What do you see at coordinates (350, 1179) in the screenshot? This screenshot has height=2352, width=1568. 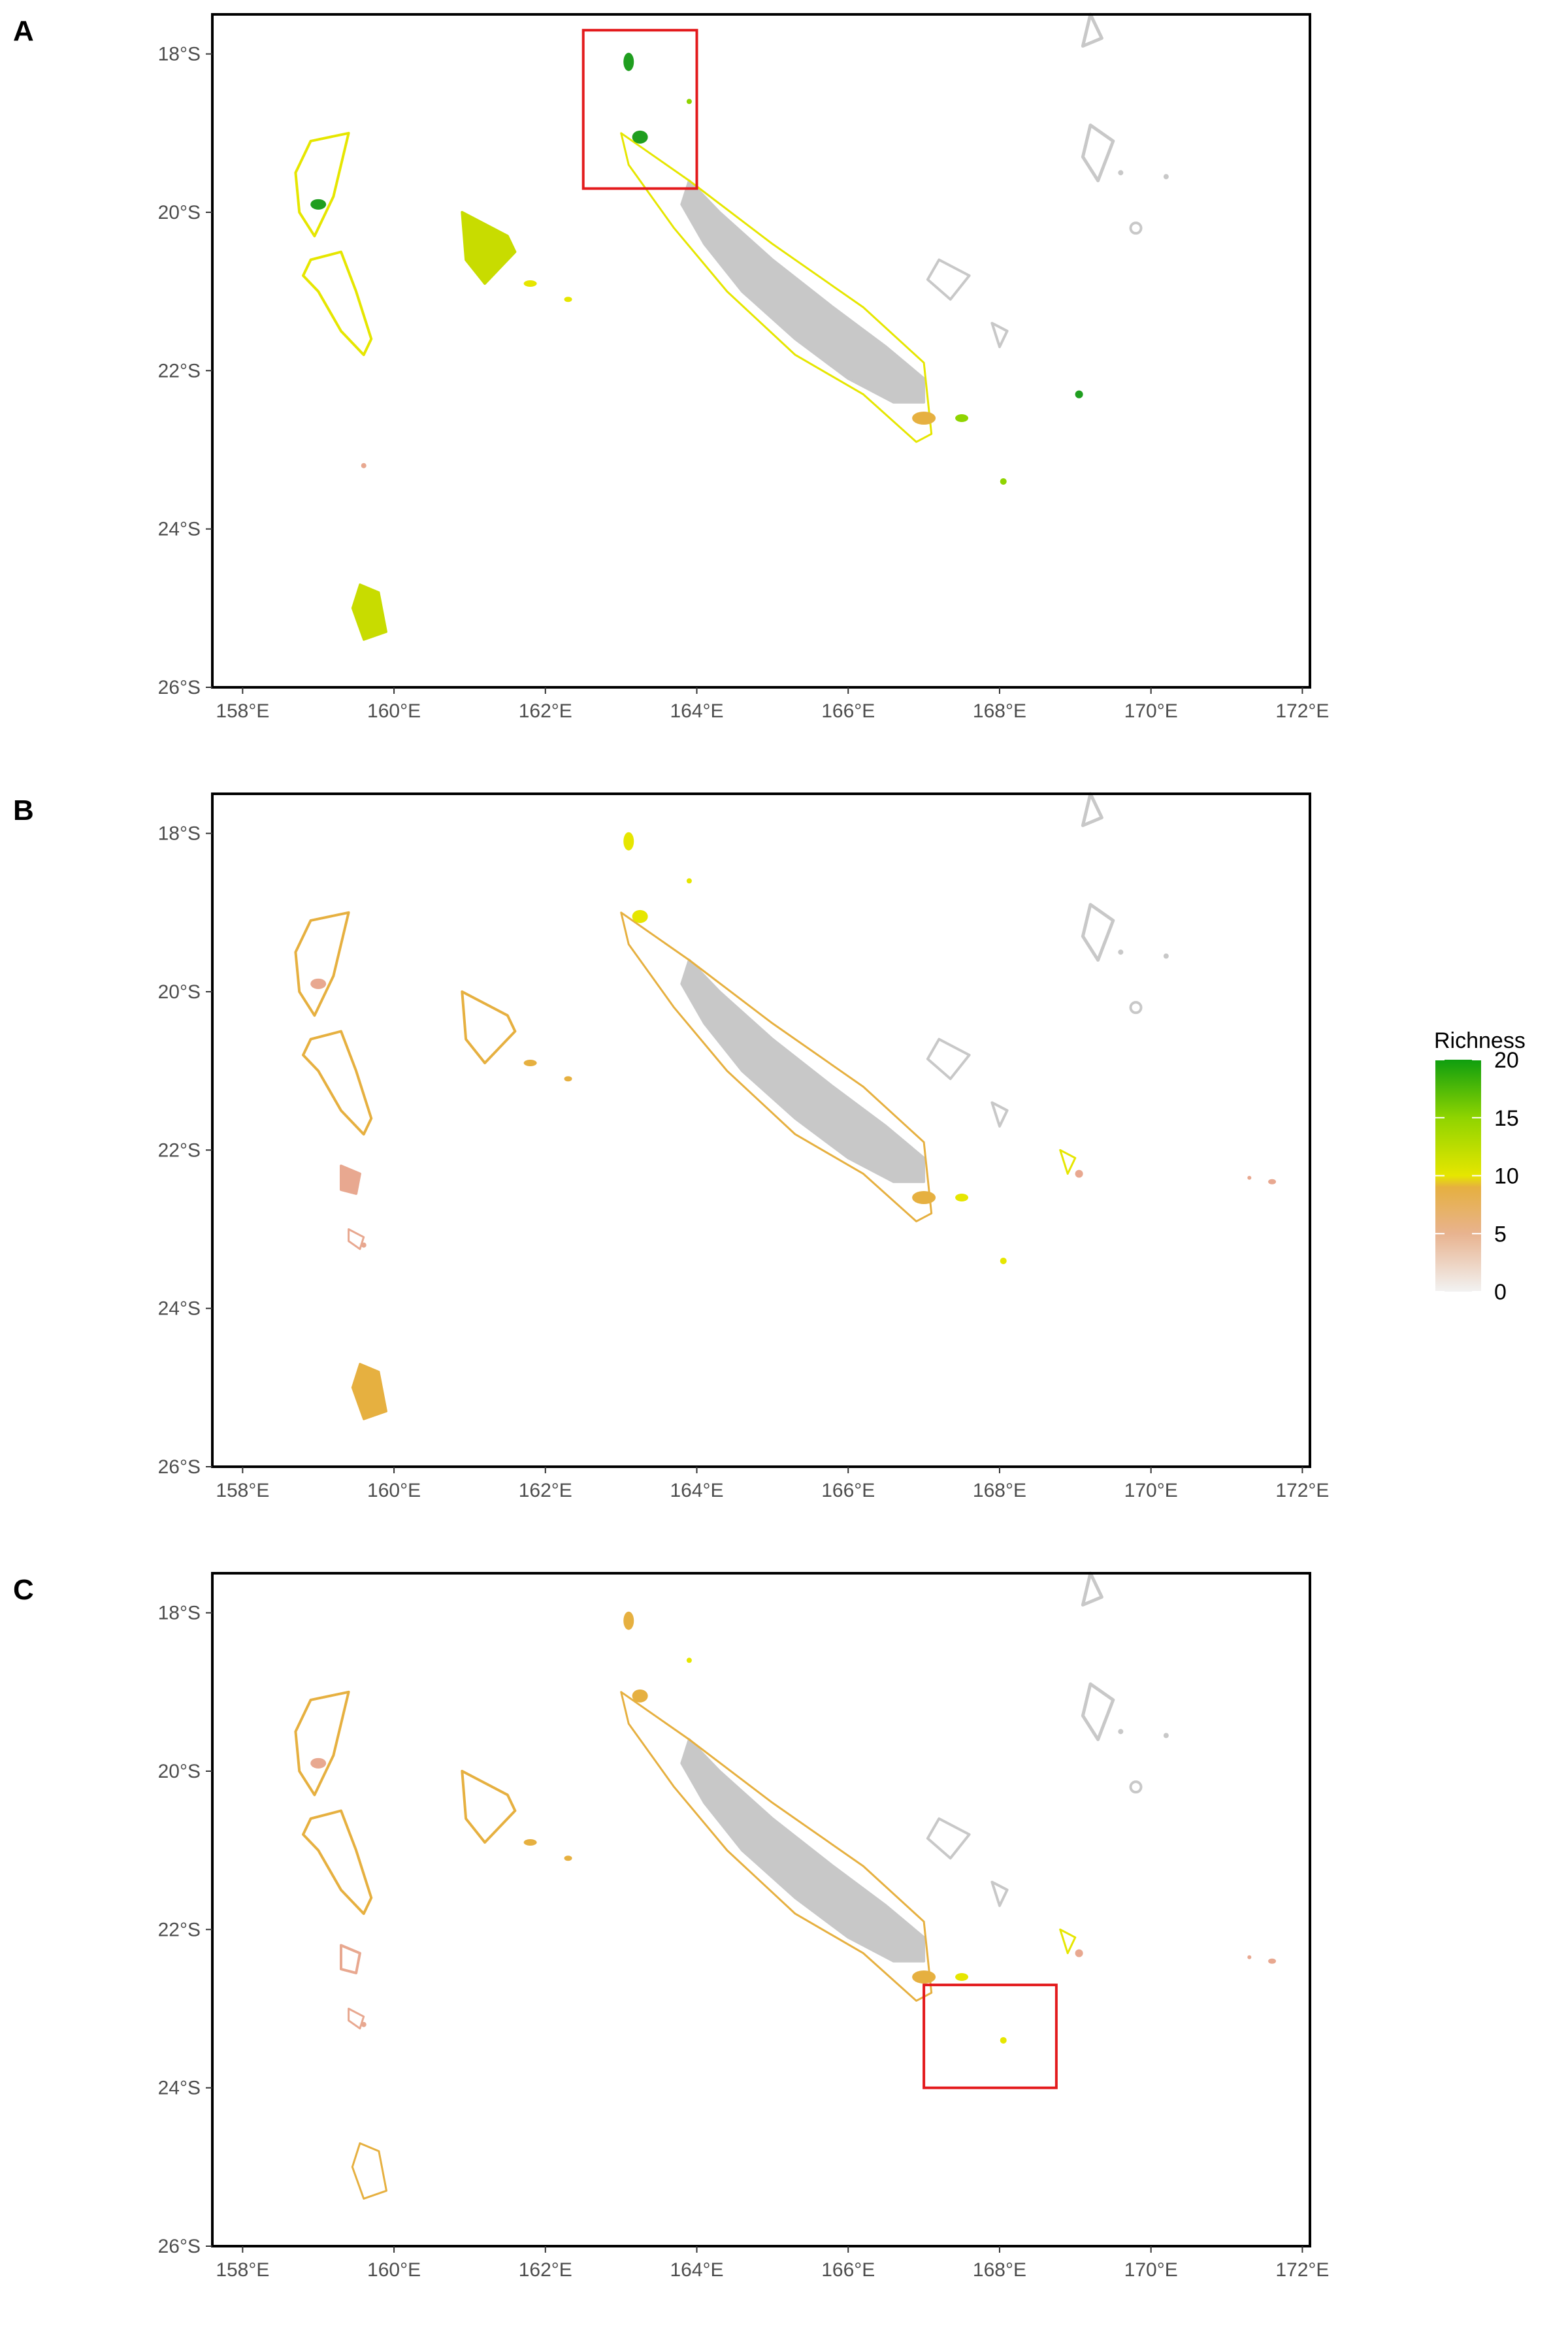 I see `wreck-reef` at bounding box center [350, 1179].